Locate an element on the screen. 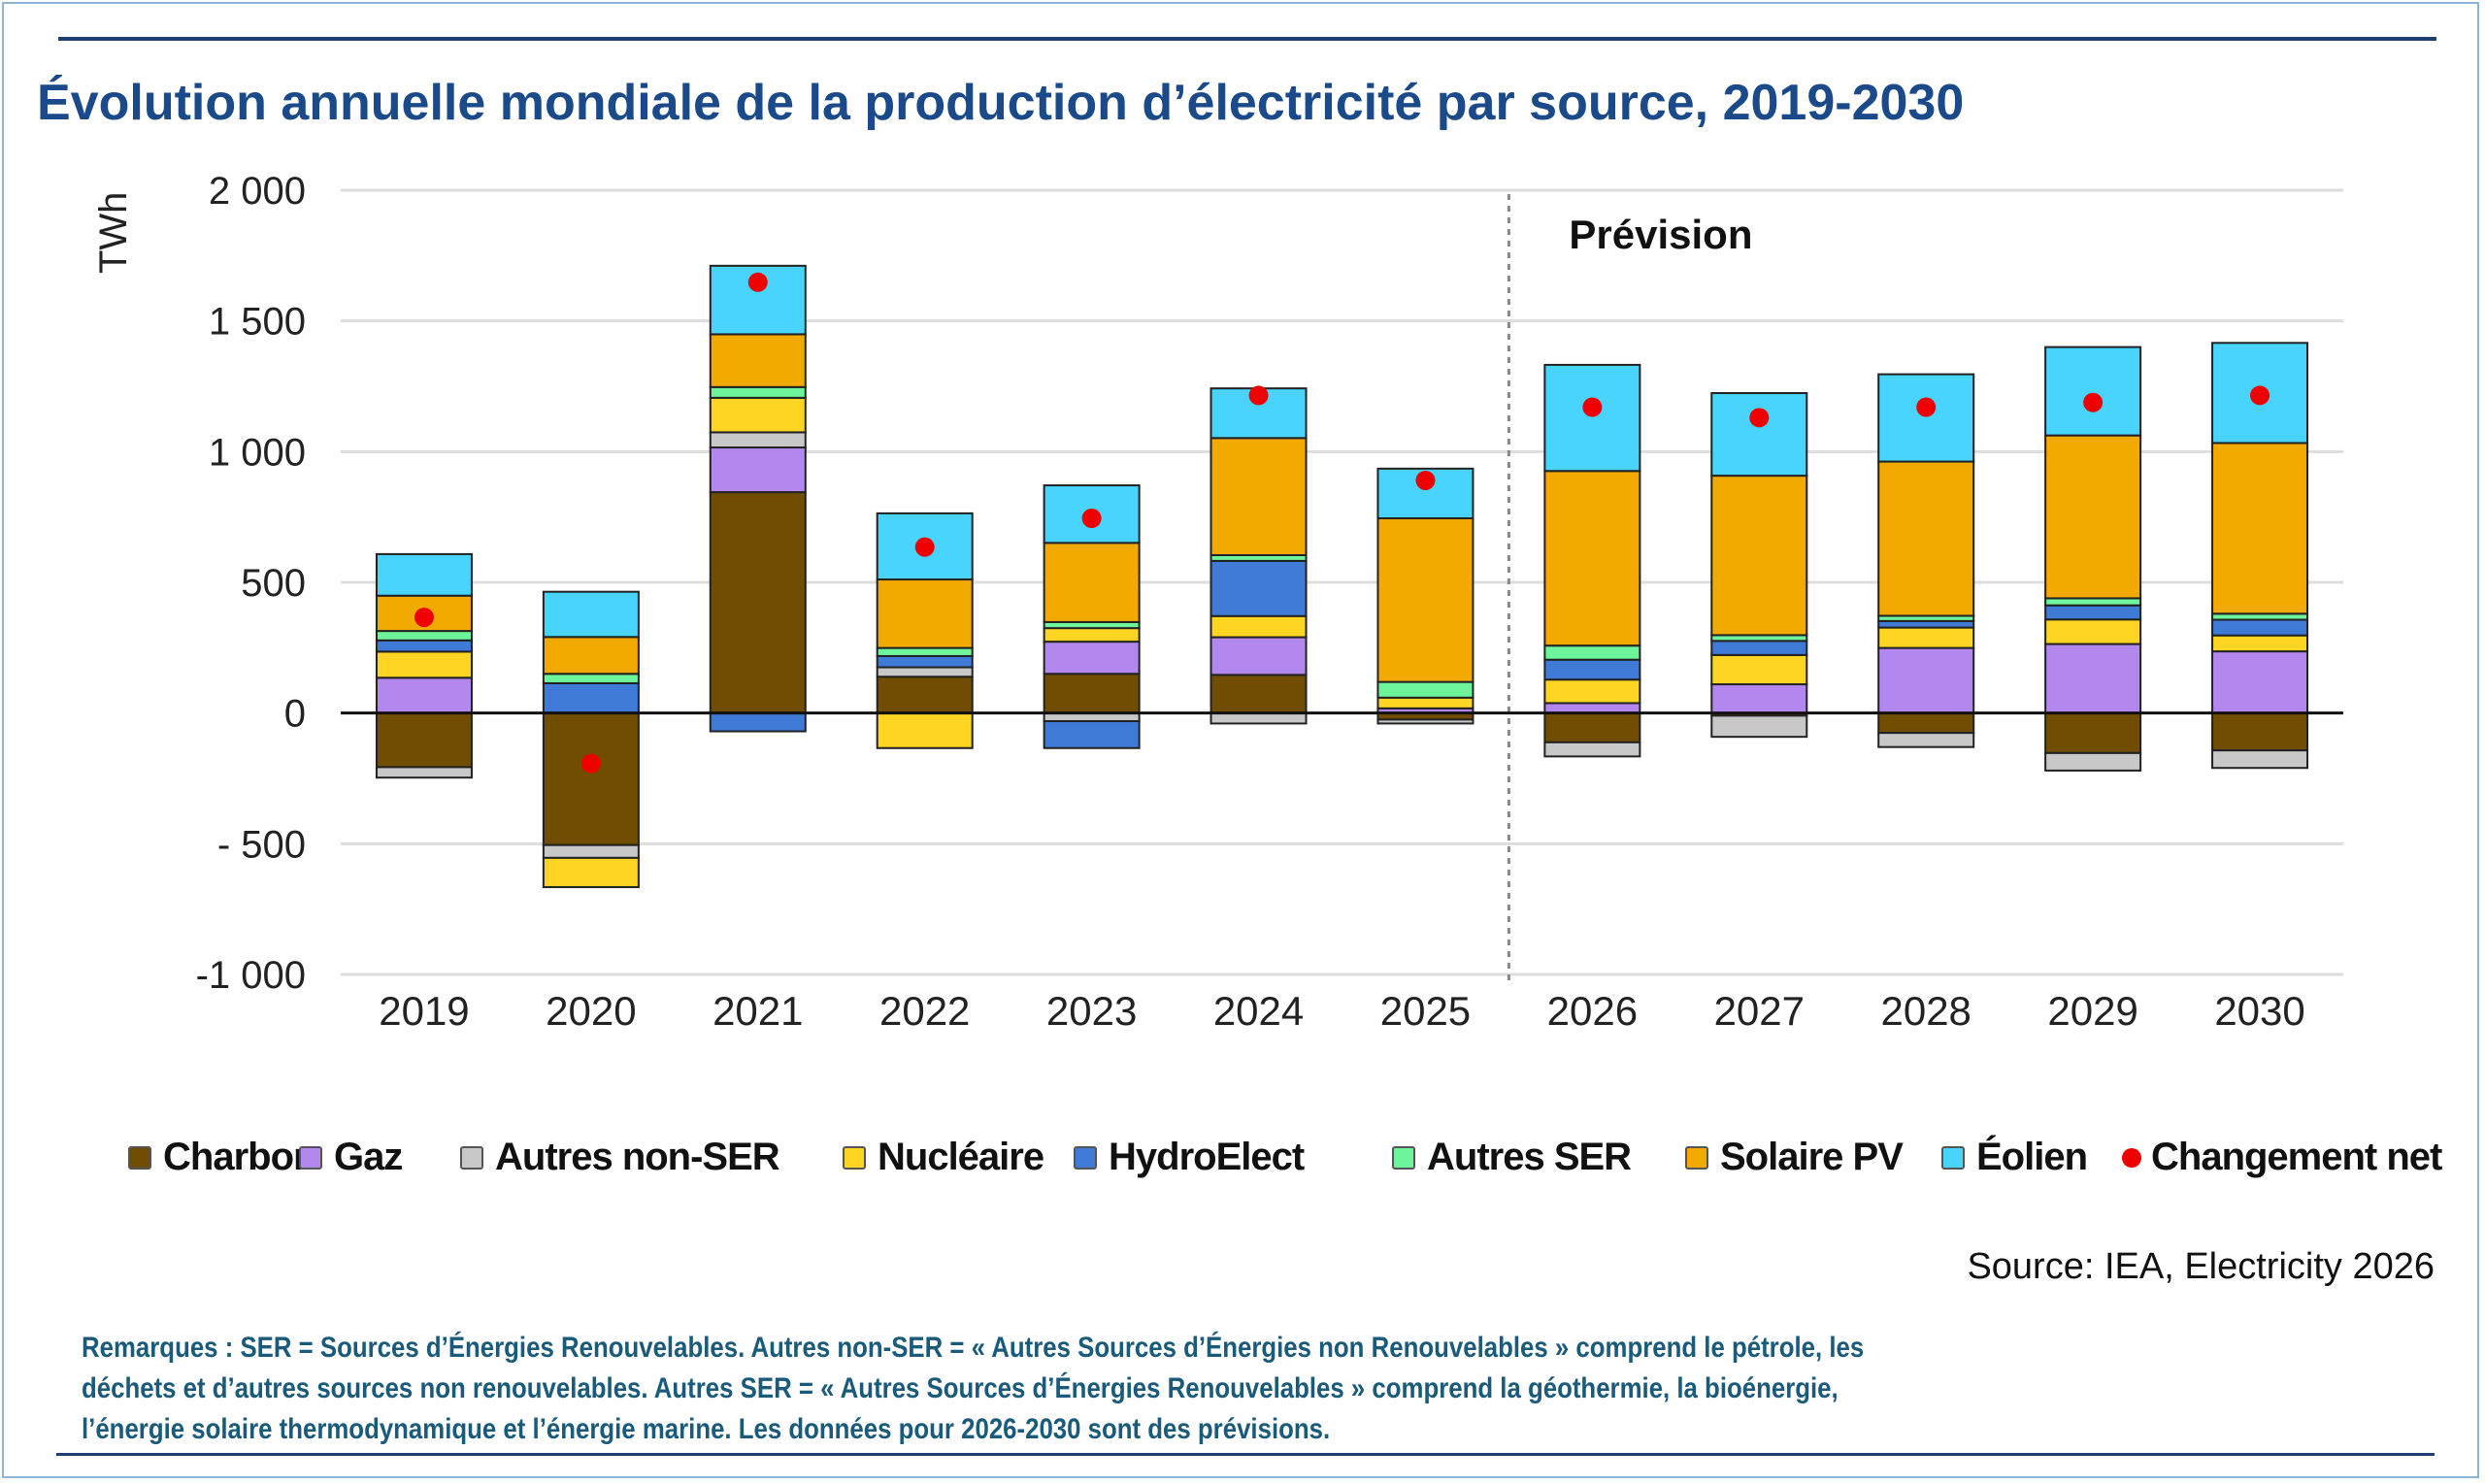  y-tick-label: 0 is located at coordinates (295, 714).